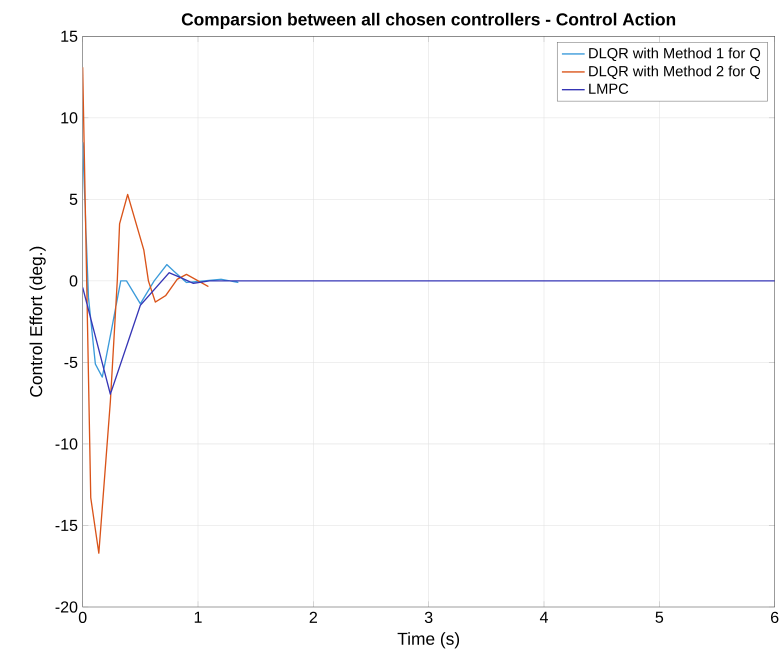 This screenshot has width=784, height=655. What do you see at coordinates (674, 72) in the screenshot?
I see `legend-label: DLQR with Method 2 for Q` at bounding box center [674, 72].